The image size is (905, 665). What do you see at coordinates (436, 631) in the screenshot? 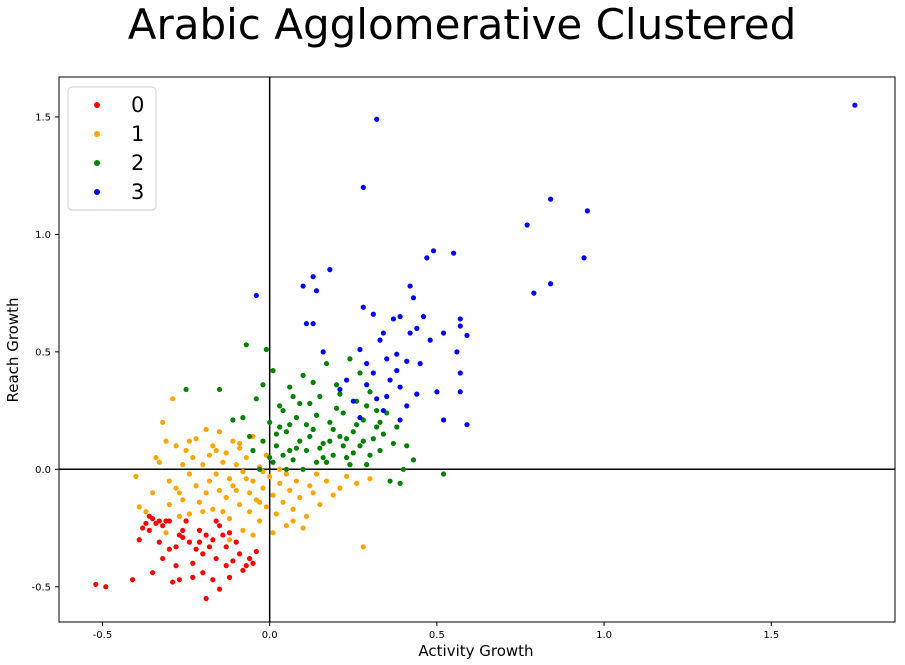
I see `x-axis-ticks: -0.5 0.0 0.5 1.0 1.5` at bounding box center [436, 631].